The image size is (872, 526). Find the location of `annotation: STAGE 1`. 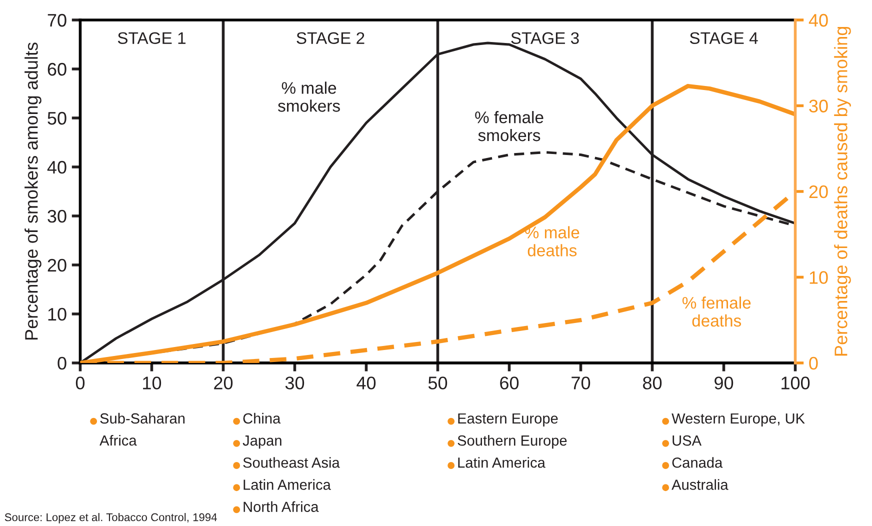

annotation: STAGE 1 is located at coordinates (152, 38).